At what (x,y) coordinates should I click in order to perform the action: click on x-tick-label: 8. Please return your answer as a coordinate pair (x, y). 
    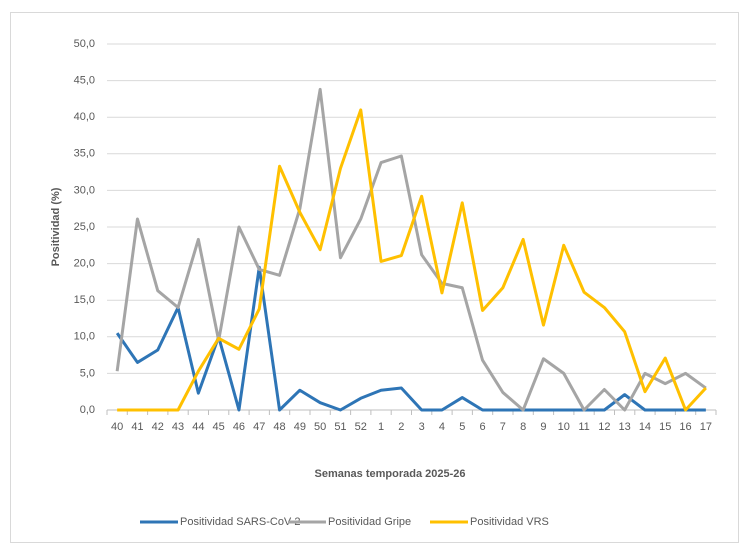
    Looking at the image, I should click on (523, 427).